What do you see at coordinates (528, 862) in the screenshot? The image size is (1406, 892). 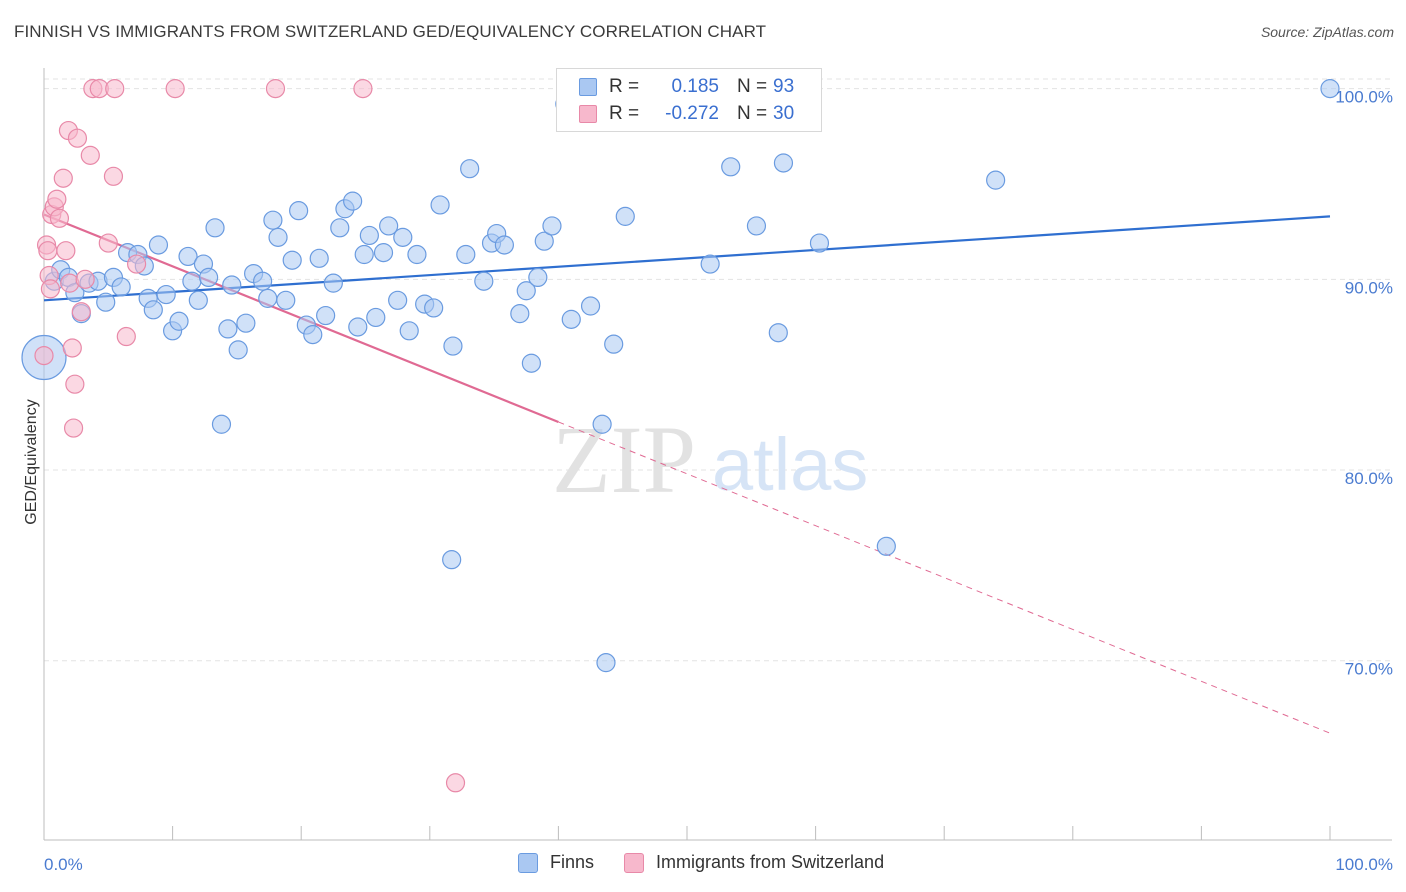 I see `finns-legend-swatch` at bounding box center [528, 862].